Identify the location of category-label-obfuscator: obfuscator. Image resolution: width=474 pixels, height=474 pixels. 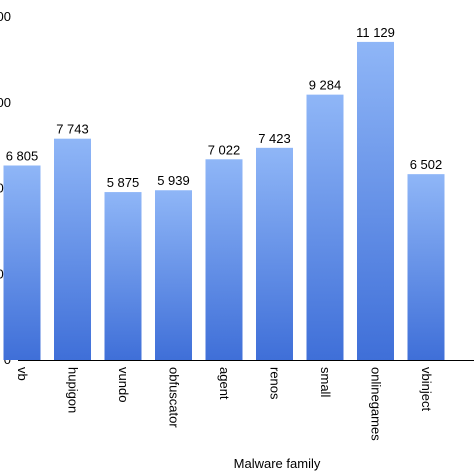
(174, 397).